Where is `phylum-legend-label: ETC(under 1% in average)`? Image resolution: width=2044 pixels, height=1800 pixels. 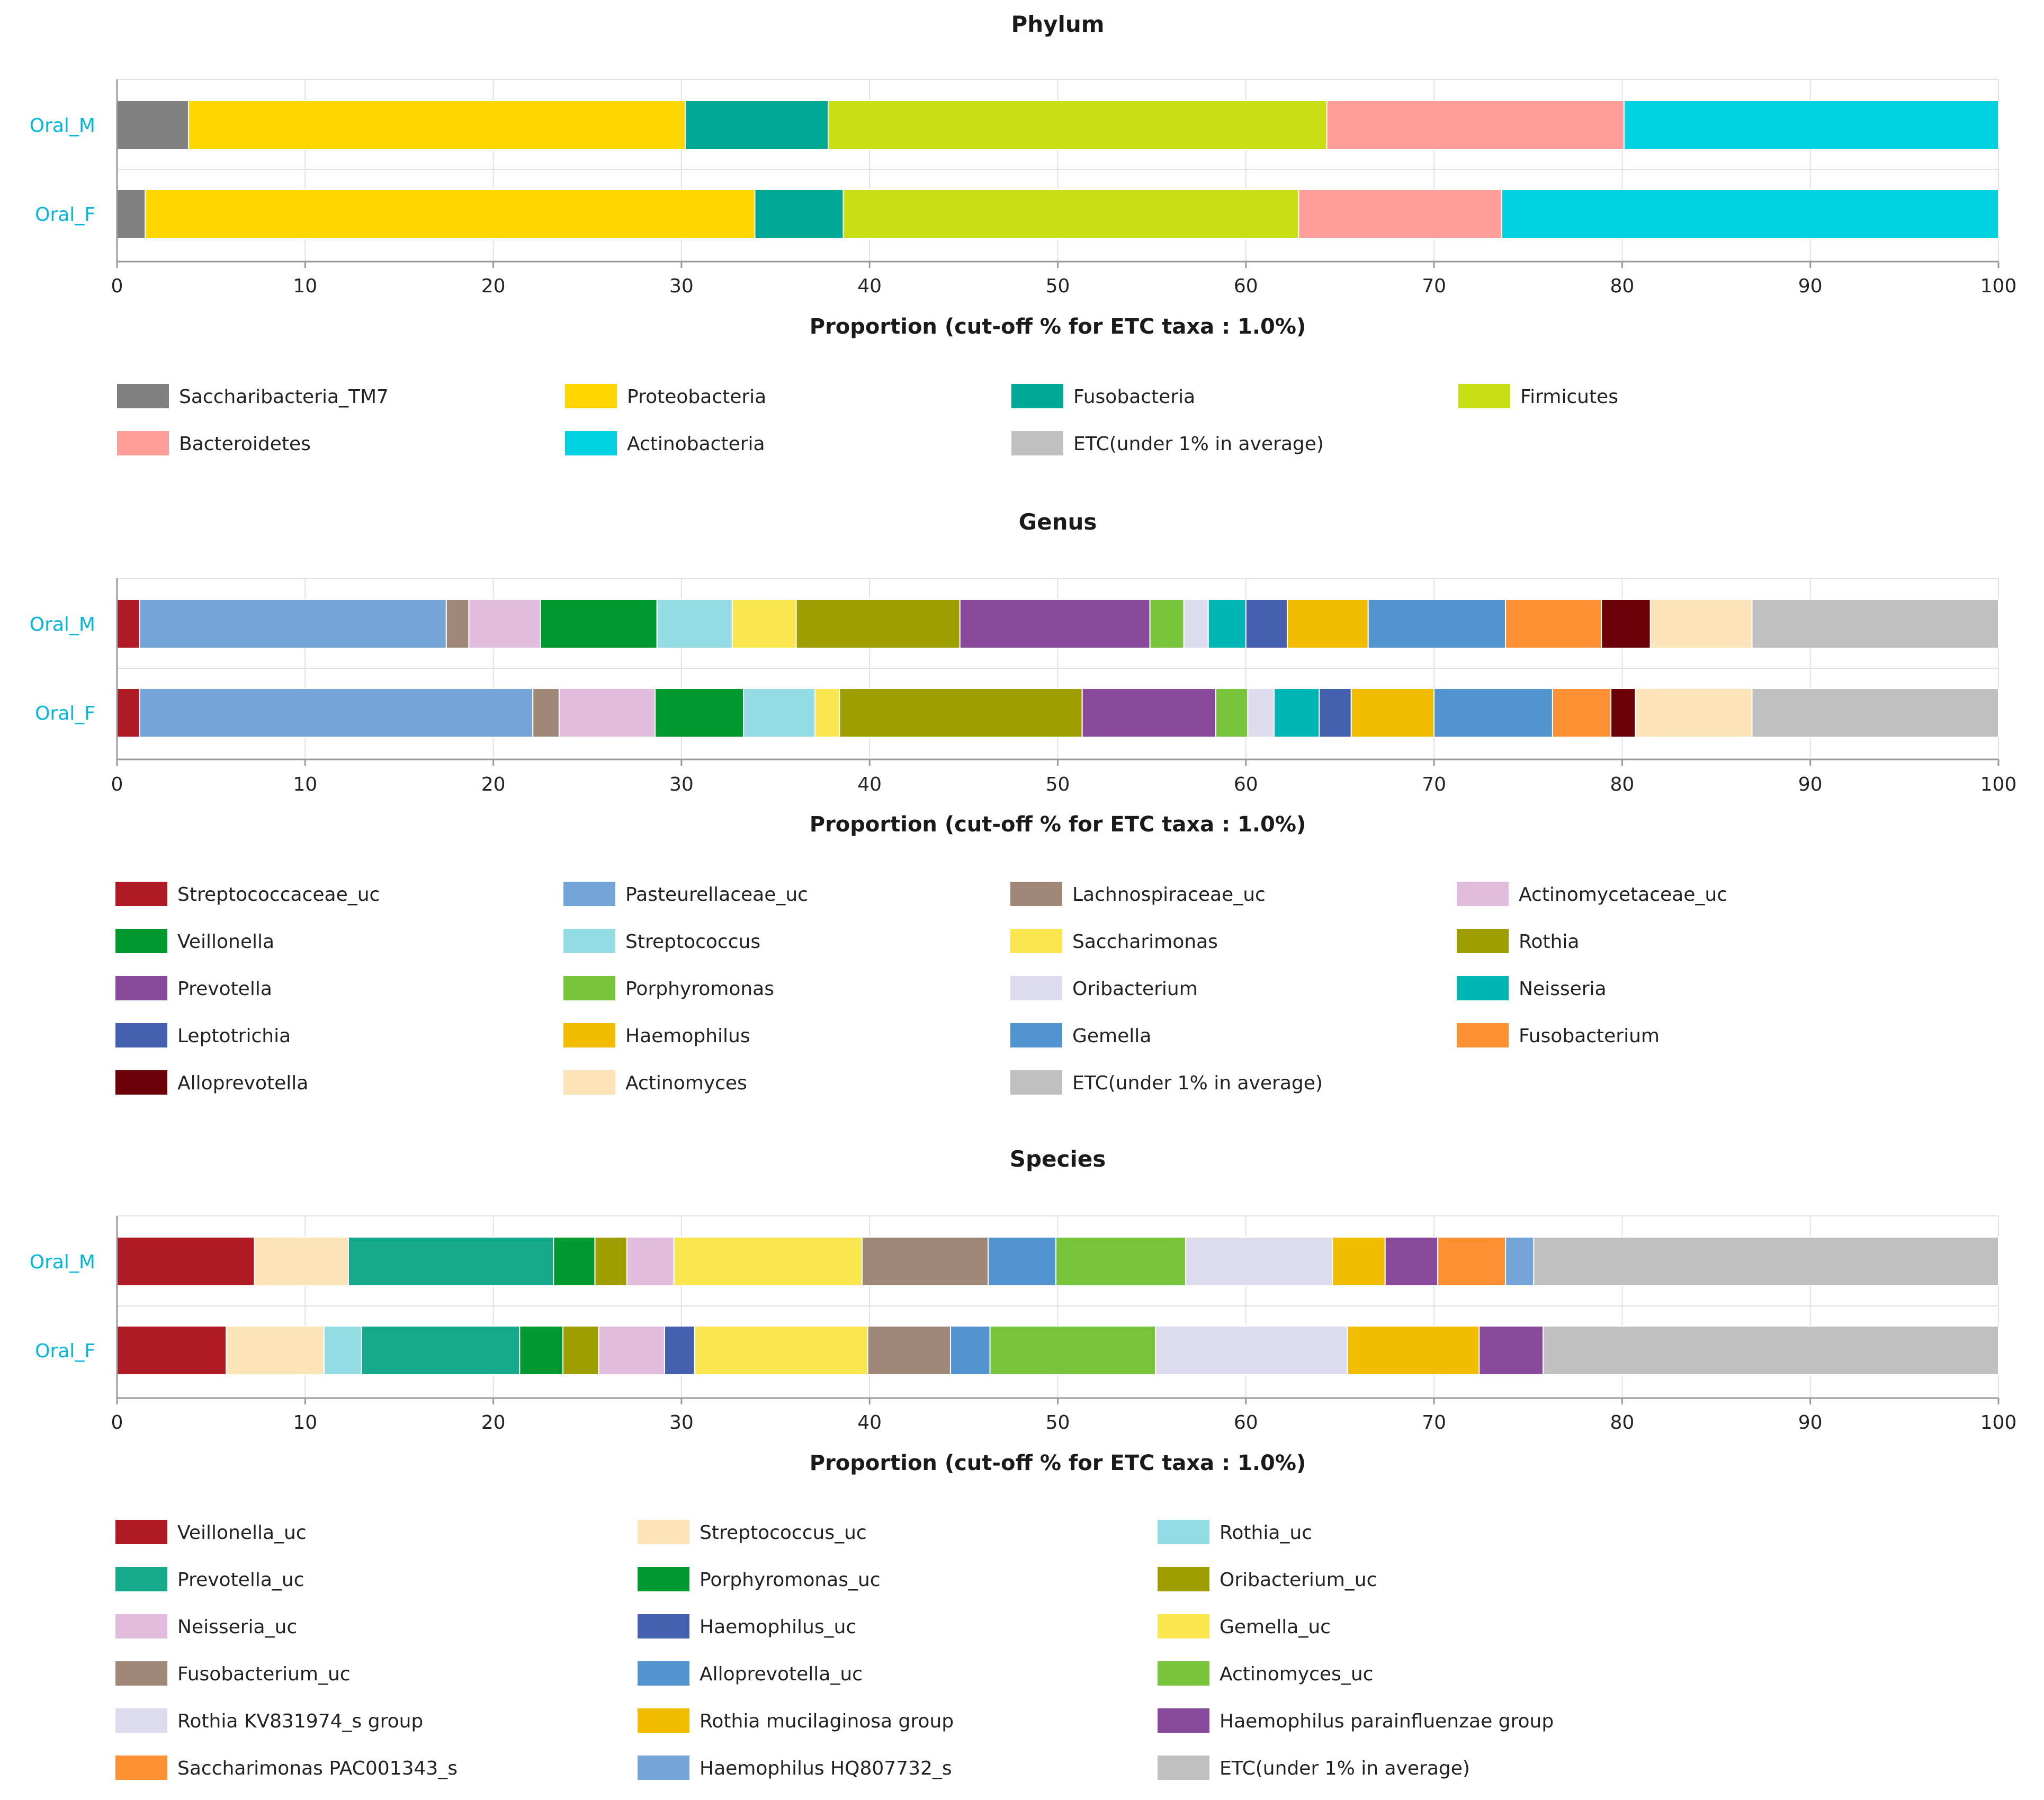 phylum-legend-label: ETC(under 1% in average) is located at coordinates (1198, 444).